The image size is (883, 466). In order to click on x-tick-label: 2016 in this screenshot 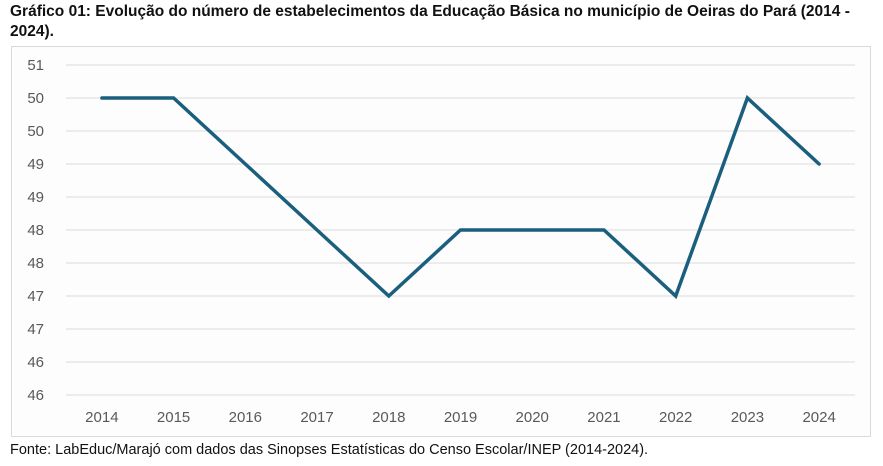, I will do `click(245, 417)`.